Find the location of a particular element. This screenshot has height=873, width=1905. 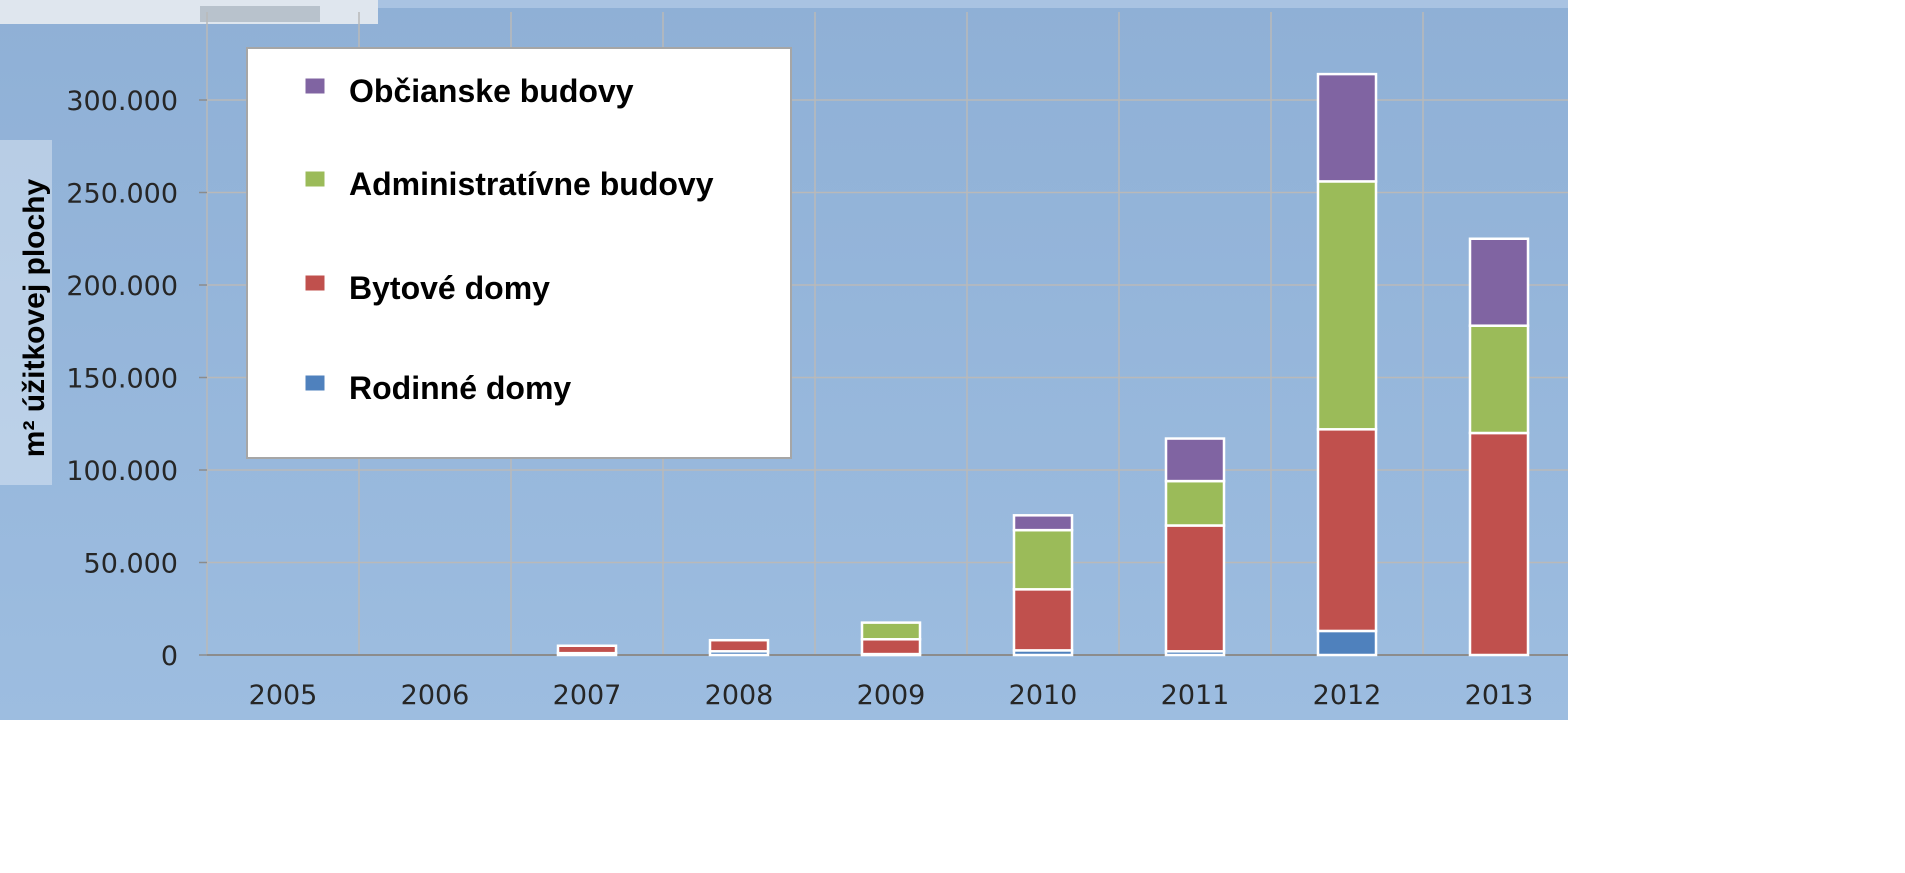

top-photo-strip is located at coordinates (189, 12).